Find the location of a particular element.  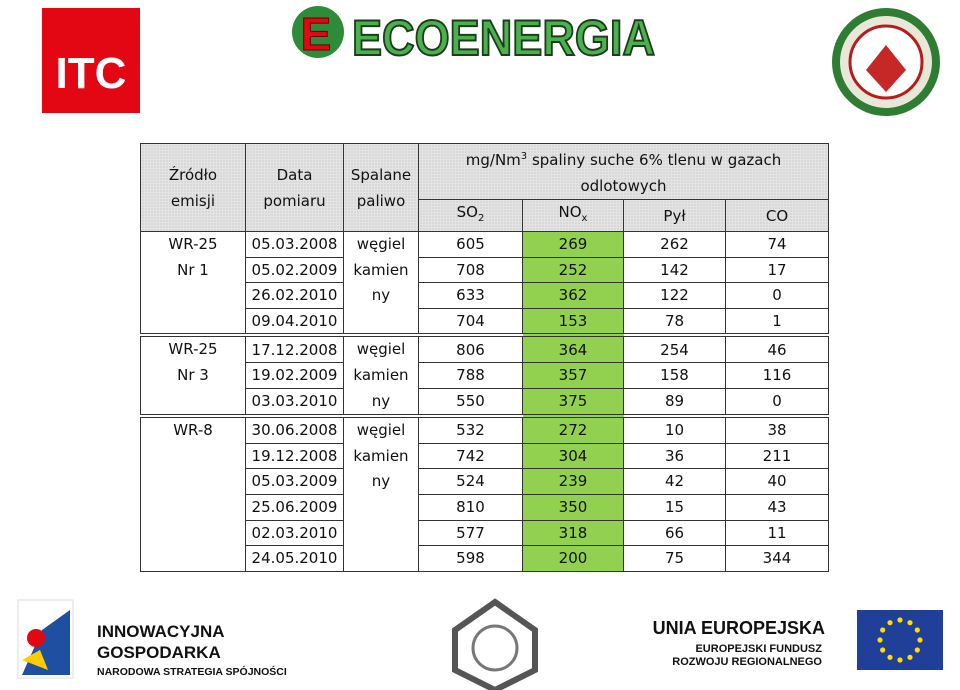

data-row: 05.03.2009 524 239 42 40 is located at coordinates (485, 481).